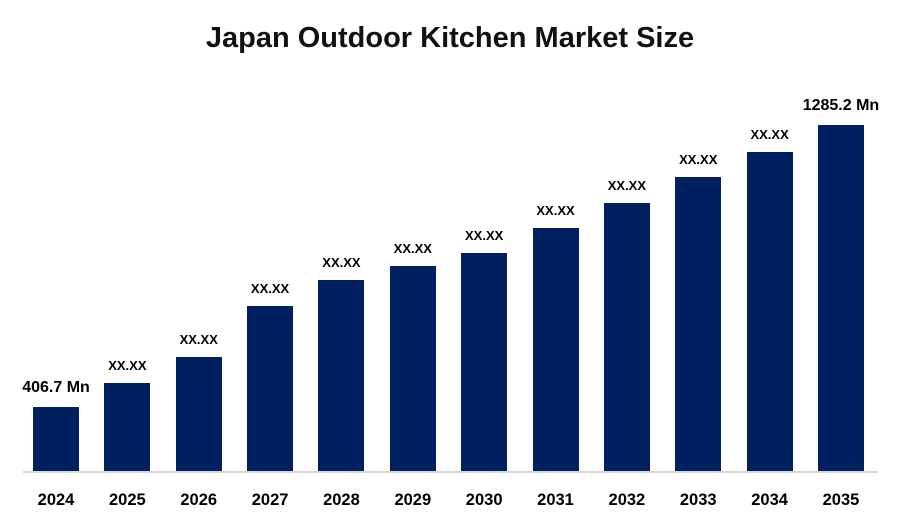  I want to click on chart-title: Japan Outdoor Kitchen Market Size, so click(450, 38).